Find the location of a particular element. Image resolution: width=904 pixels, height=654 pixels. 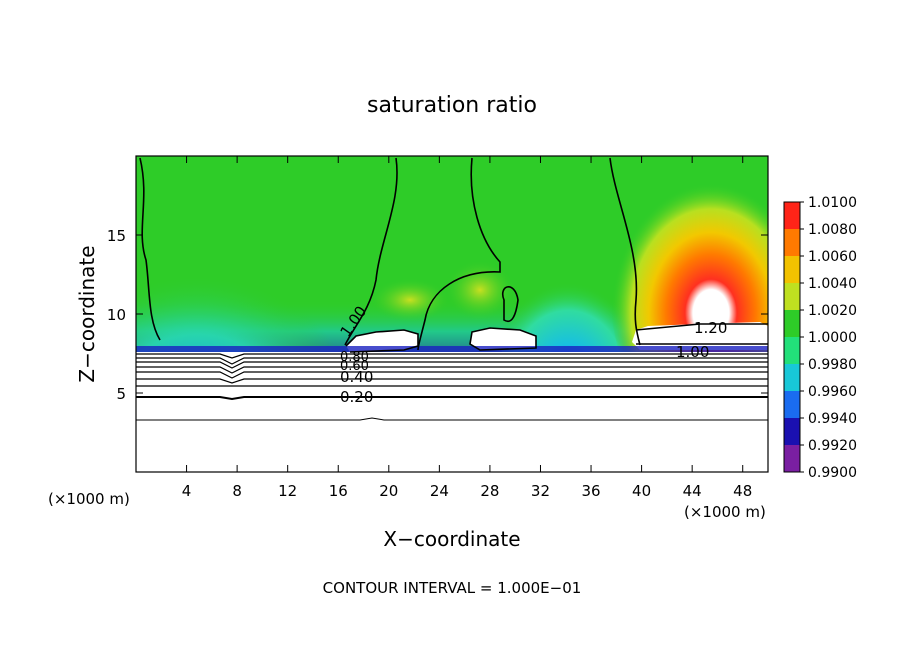

contour-label: 0.60 is located at coordinates (354, 366).